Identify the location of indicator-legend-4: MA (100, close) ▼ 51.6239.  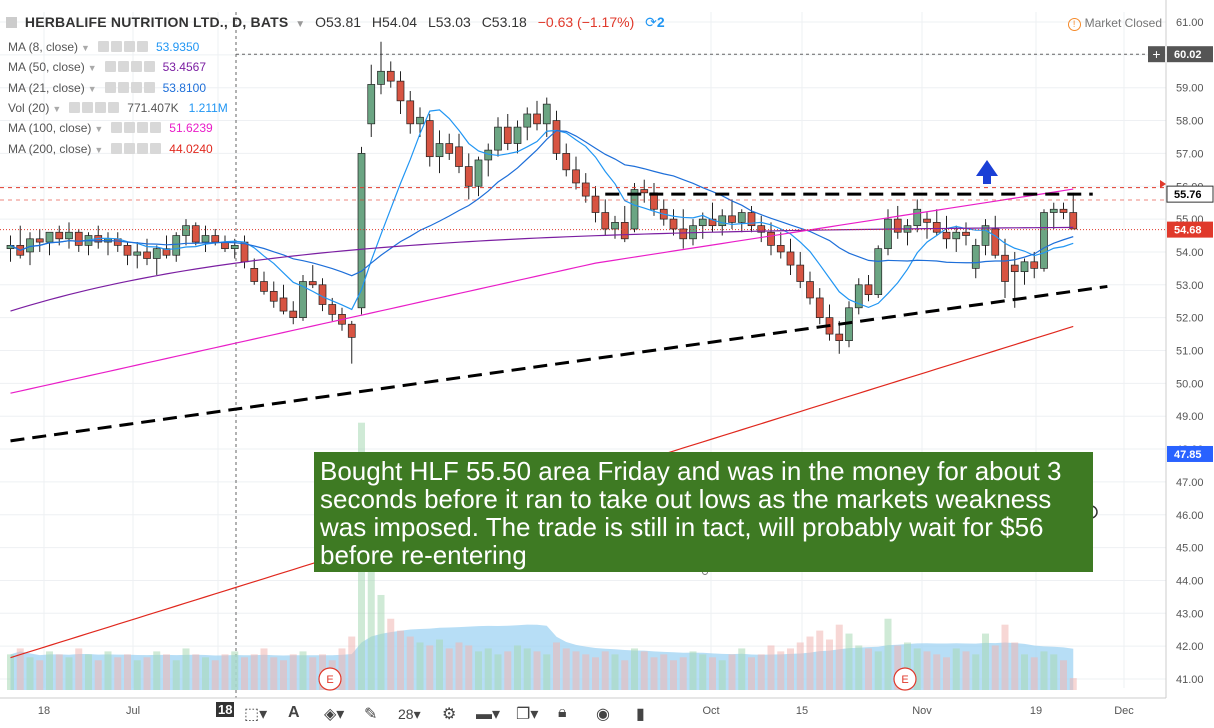
(110, 128).